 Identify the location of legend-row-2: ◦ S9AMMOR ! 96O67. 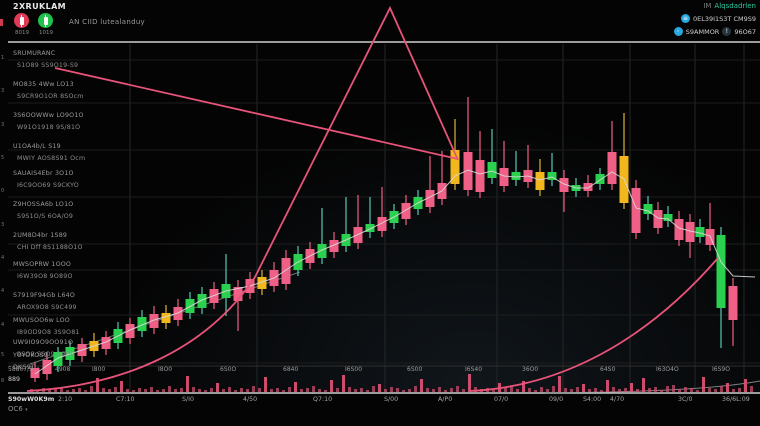
(714, 31).